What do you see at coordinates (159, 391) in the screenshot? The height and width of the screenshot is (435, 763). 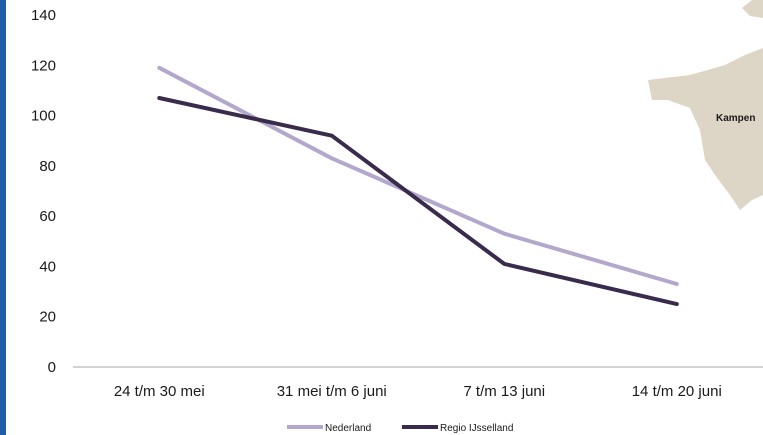 I see `x-tick-label: 24 t/m 30 mei` at bounding box center [159, 391].